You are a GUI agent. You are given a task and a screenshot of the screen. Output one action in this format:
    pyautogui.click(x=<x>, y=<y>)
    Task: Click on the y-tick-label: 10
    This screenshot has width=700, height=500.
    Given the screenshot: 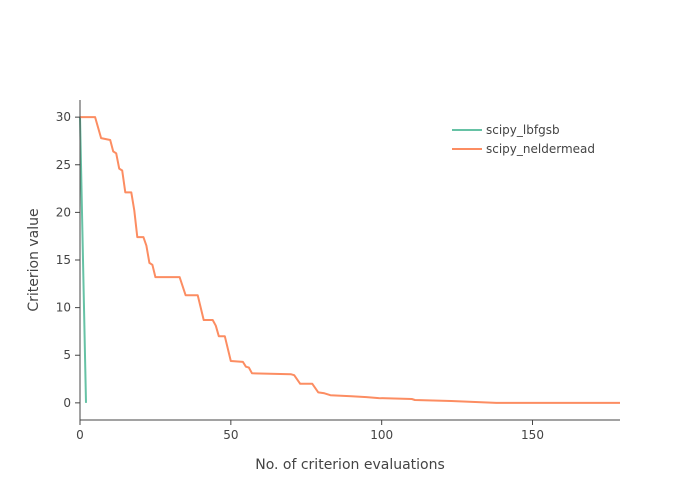 What is the action you would take?
    pyautogui.click(x=63, y=308)
    